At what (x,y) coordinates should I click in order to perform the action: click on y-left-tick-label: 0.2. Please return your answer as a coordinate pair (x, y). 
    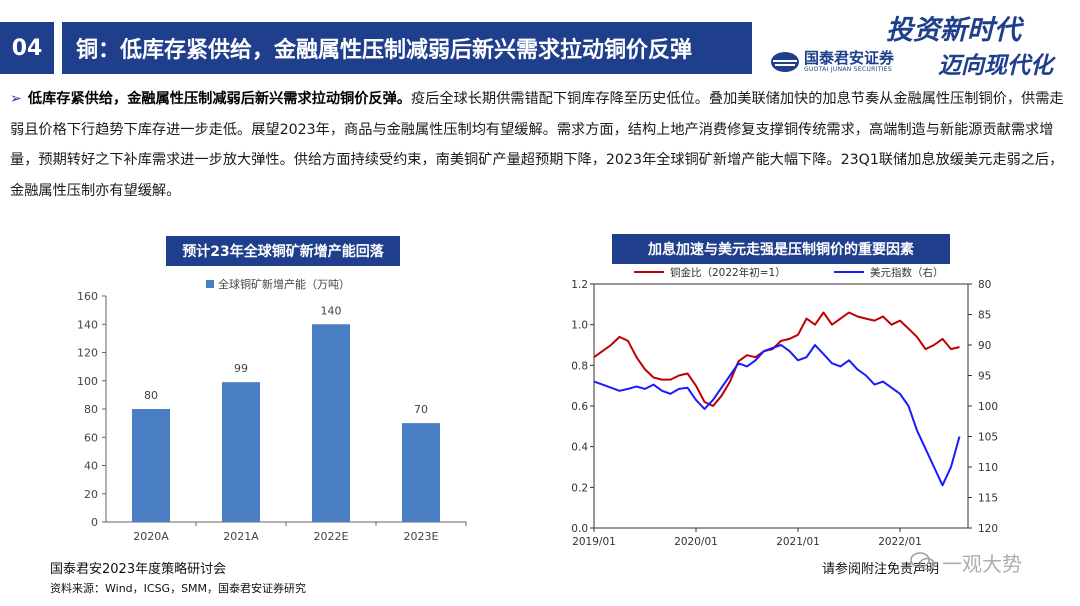
    Looking at the image, I should click on (579, 488).